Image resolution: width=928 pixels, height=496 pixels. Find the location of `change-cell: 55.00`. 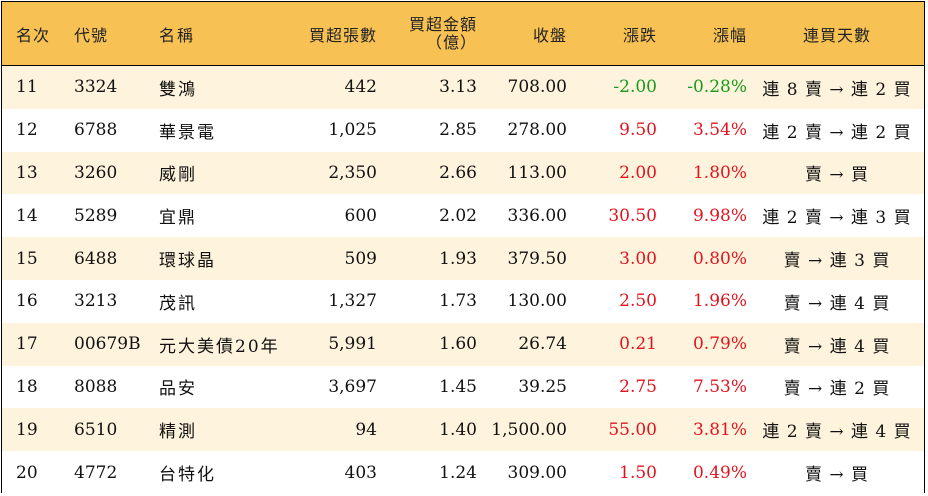

change-cell: 55.00 is located at coordinates (632, 429).